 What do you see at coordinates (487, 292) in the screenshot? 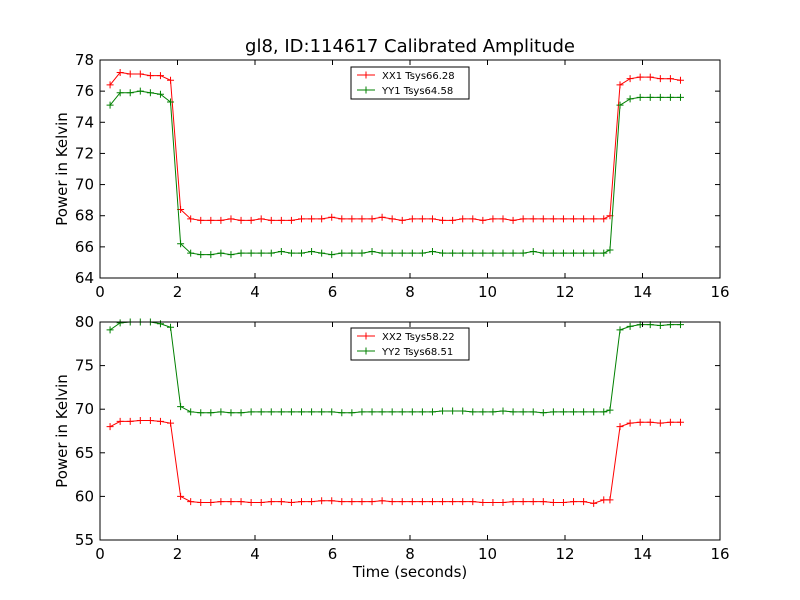
I see `x-tick-label: 10` at bounding box center [487, 292].